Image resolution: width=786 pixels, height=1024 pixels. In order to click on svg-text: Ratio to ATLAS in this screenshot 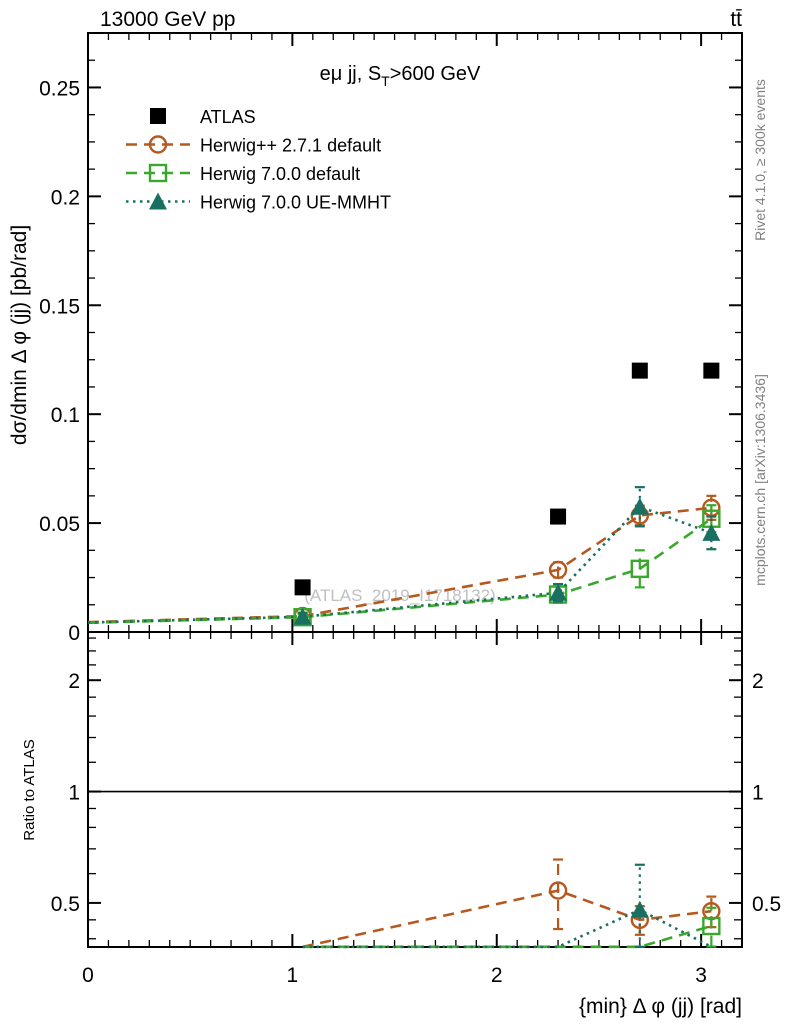, I will do `click(29, 789)`.